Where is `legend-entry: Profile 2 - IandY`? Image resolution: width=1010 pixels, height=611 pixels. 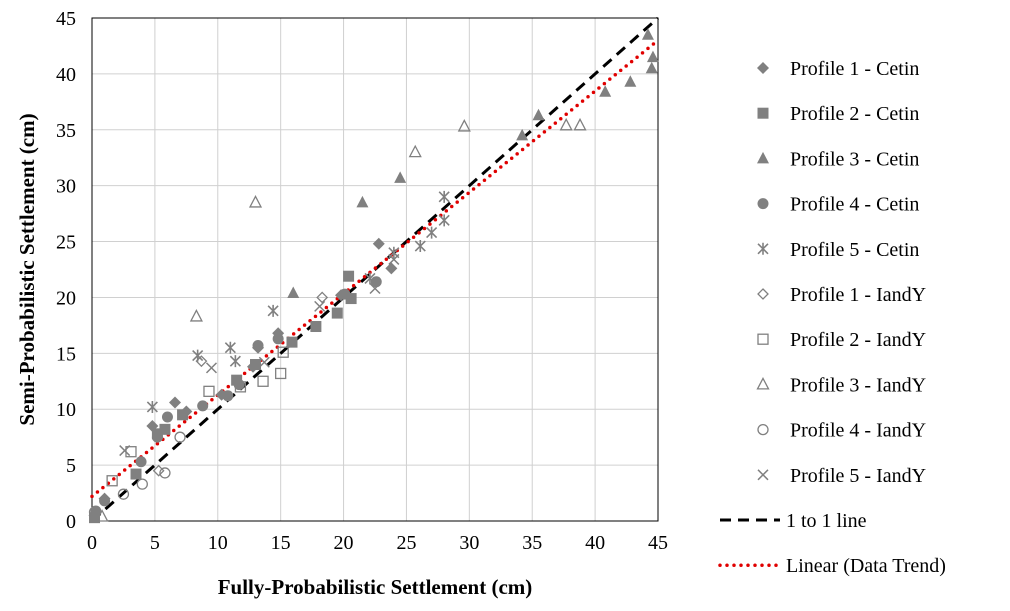
legend-entry: Profile 2 - IandY is located at coordinates (841, 340).